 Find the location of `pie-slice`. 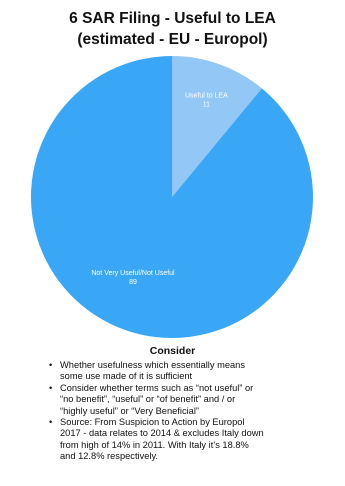

pie-slice is located at coordinates (217, 126).